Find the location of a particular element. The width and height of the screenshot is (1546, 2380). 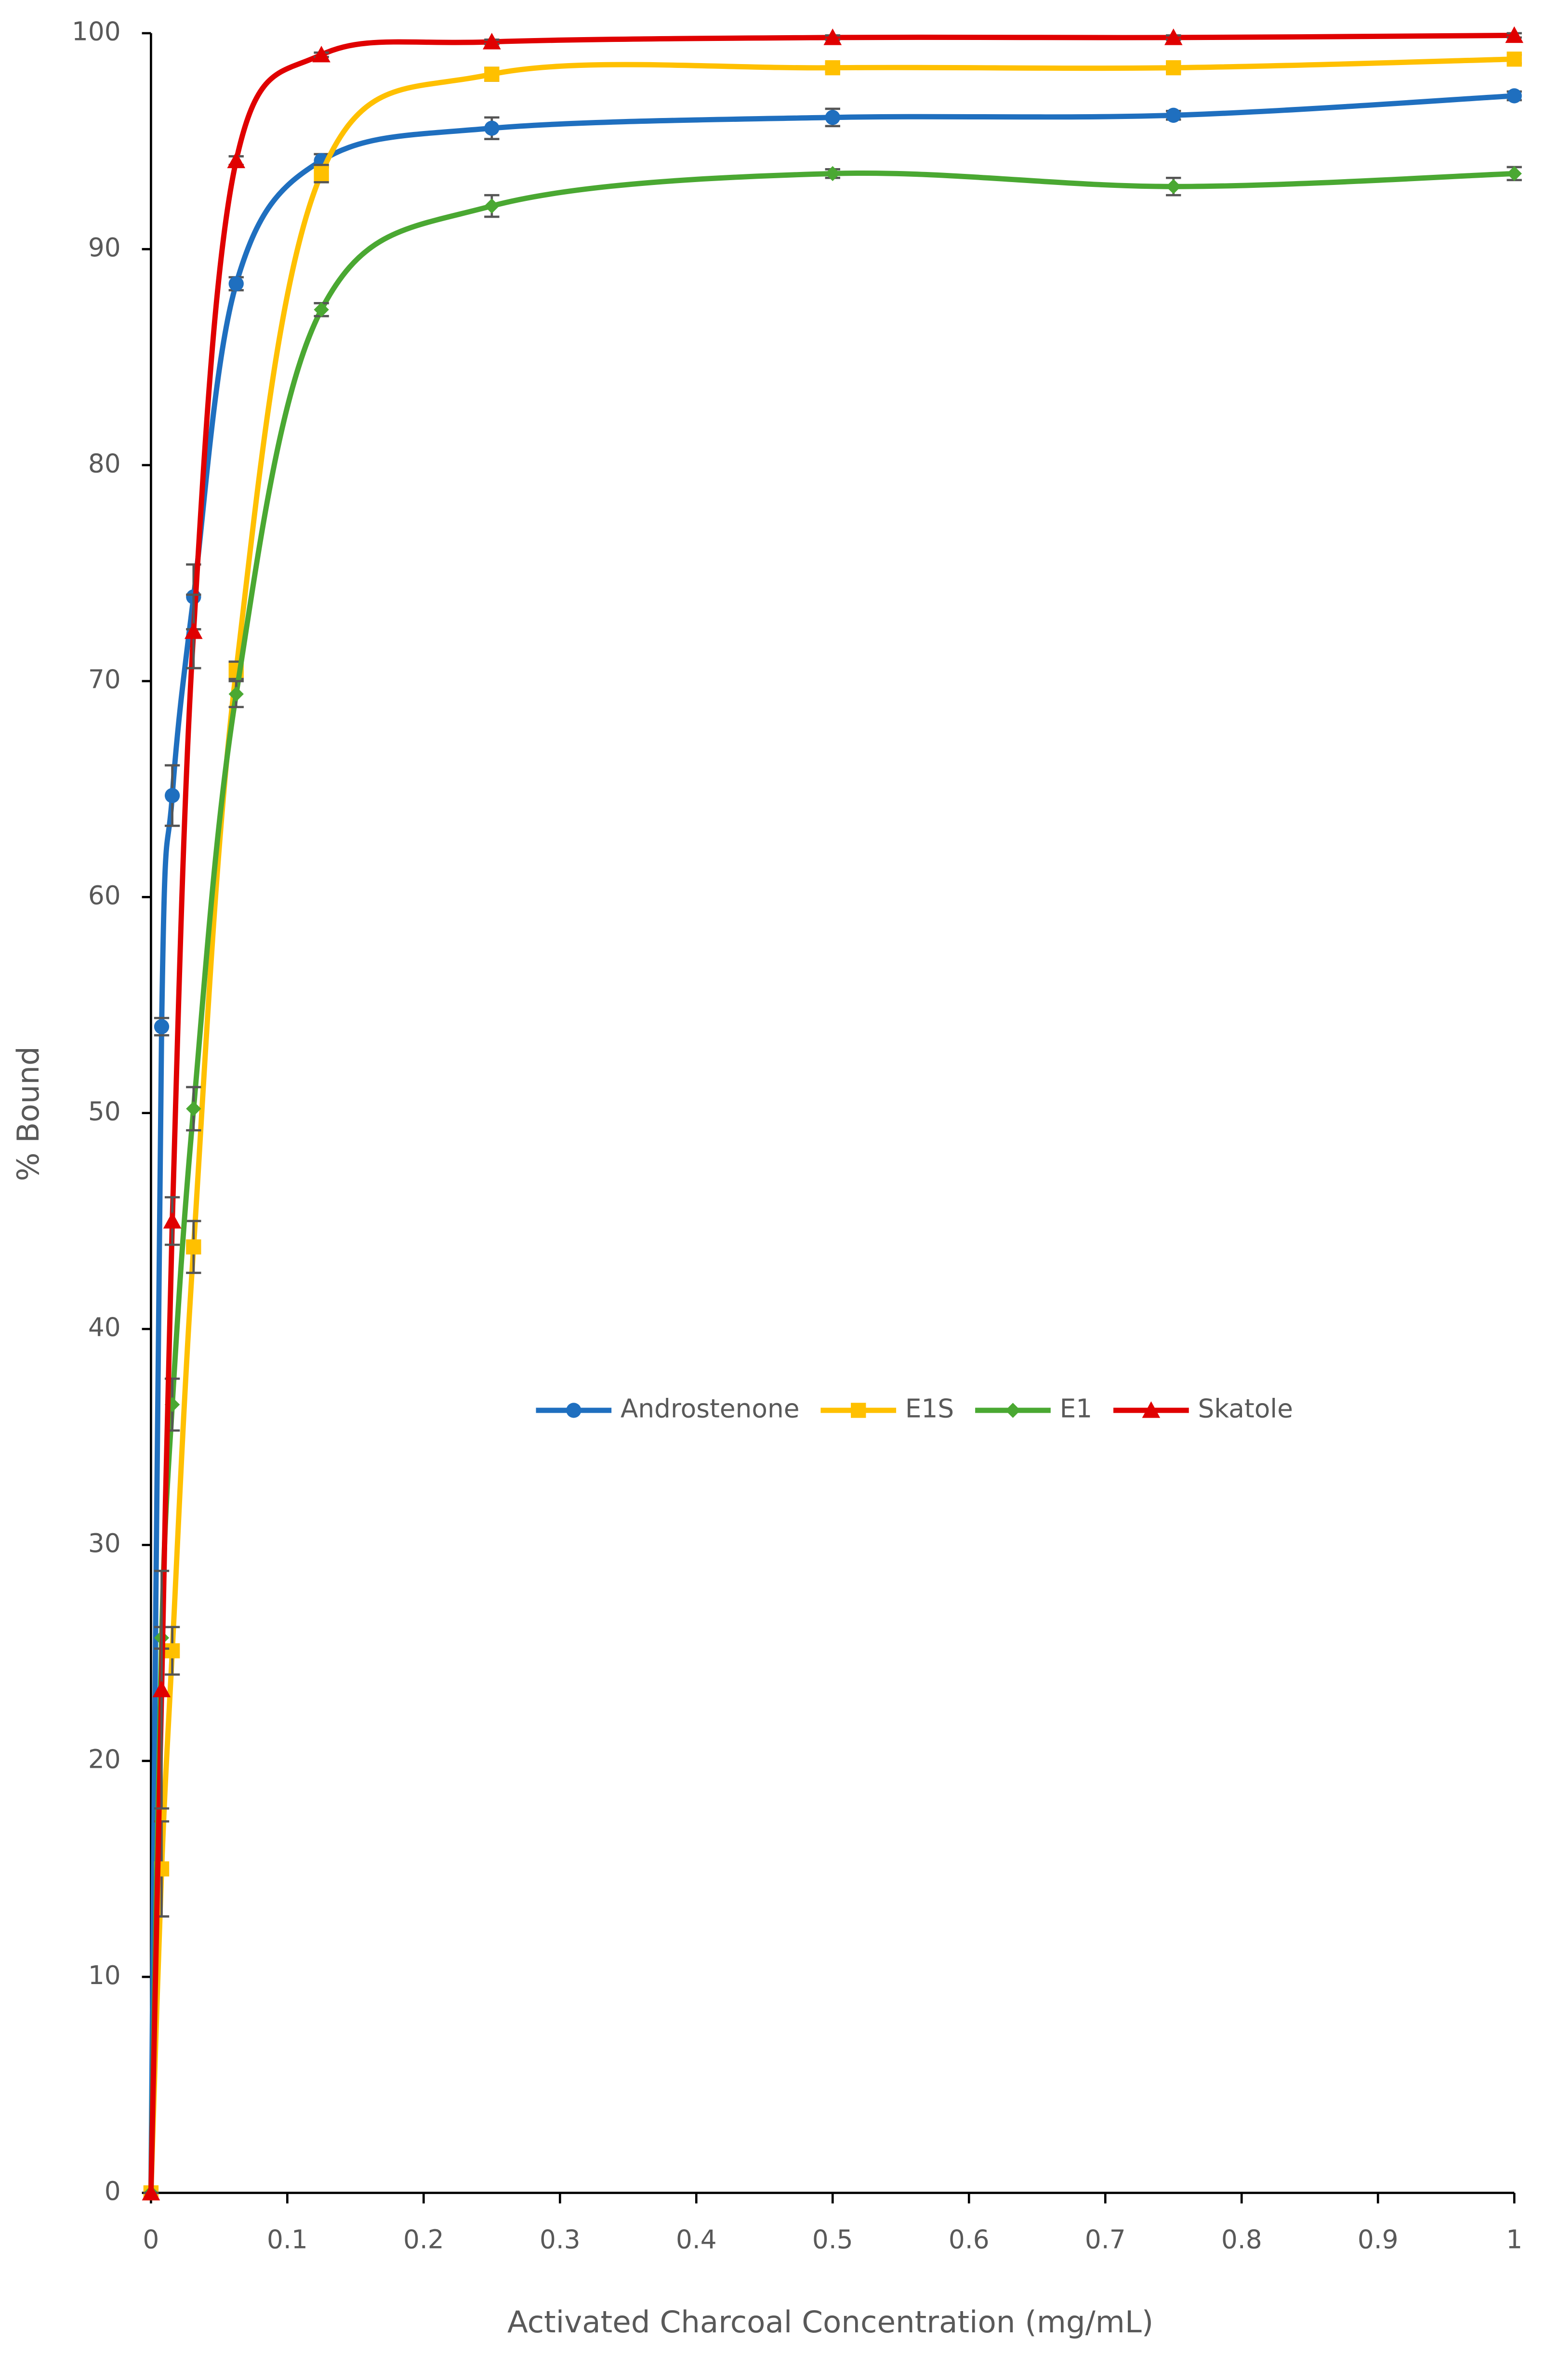

y-tick-label: 70 is located at coordinates (104, 680).